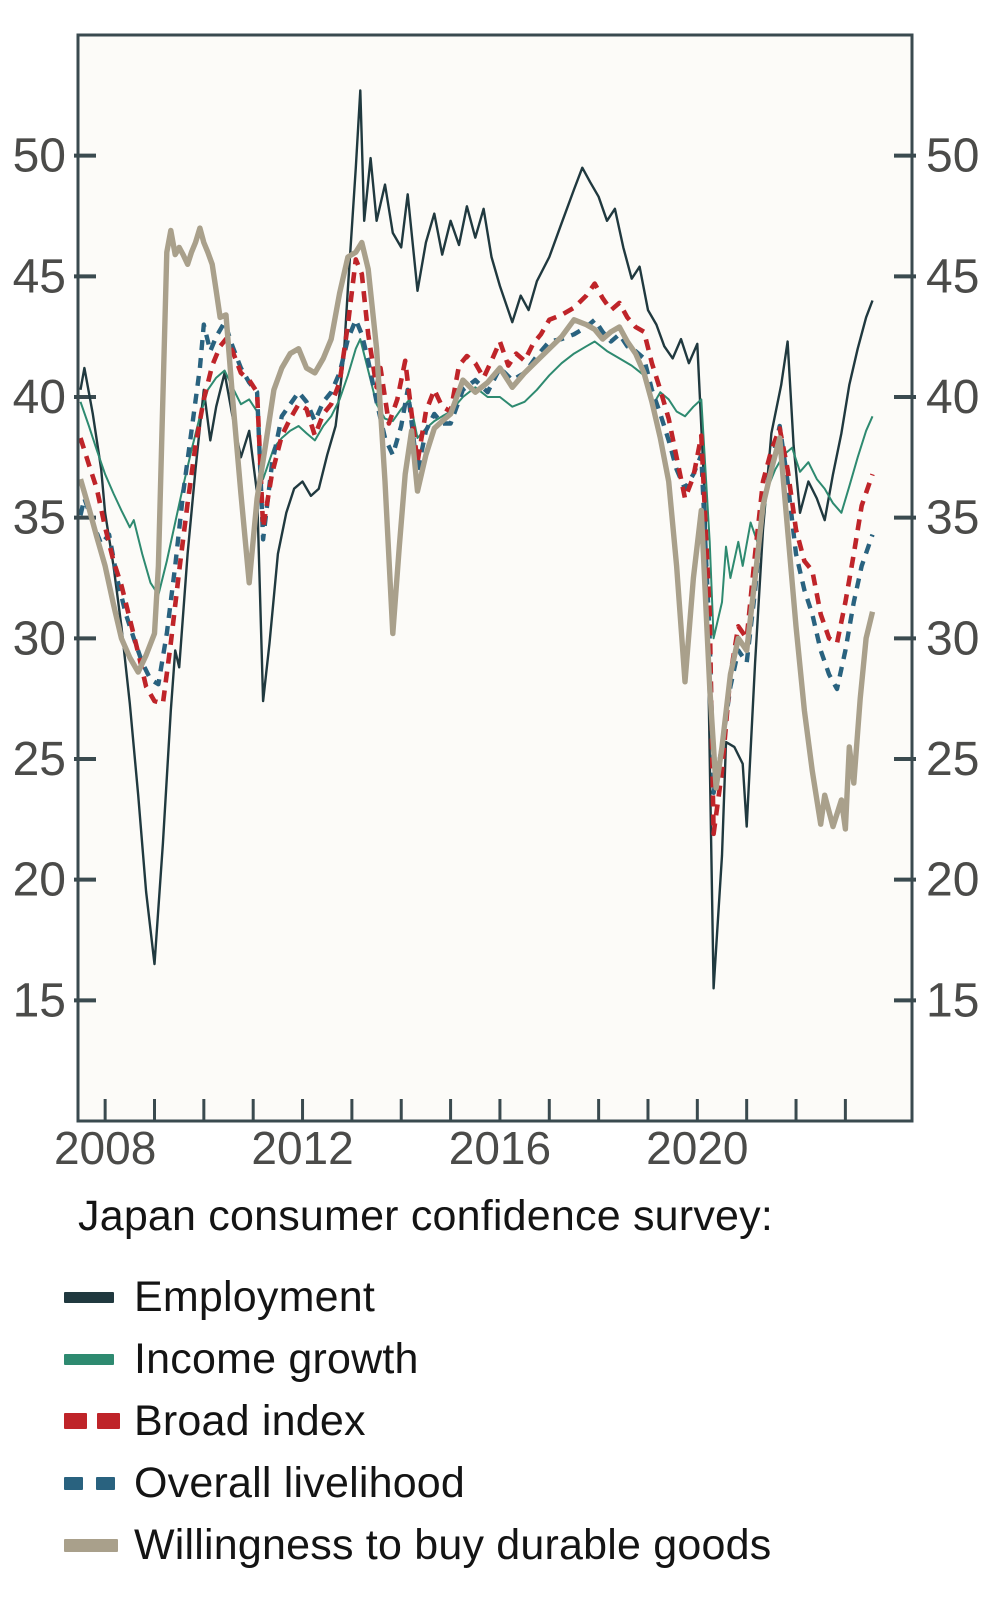 The height and width of the screenshot is (1599, 1002). I want to click on y-axis-label-right-50: 50, so click(952, 156).